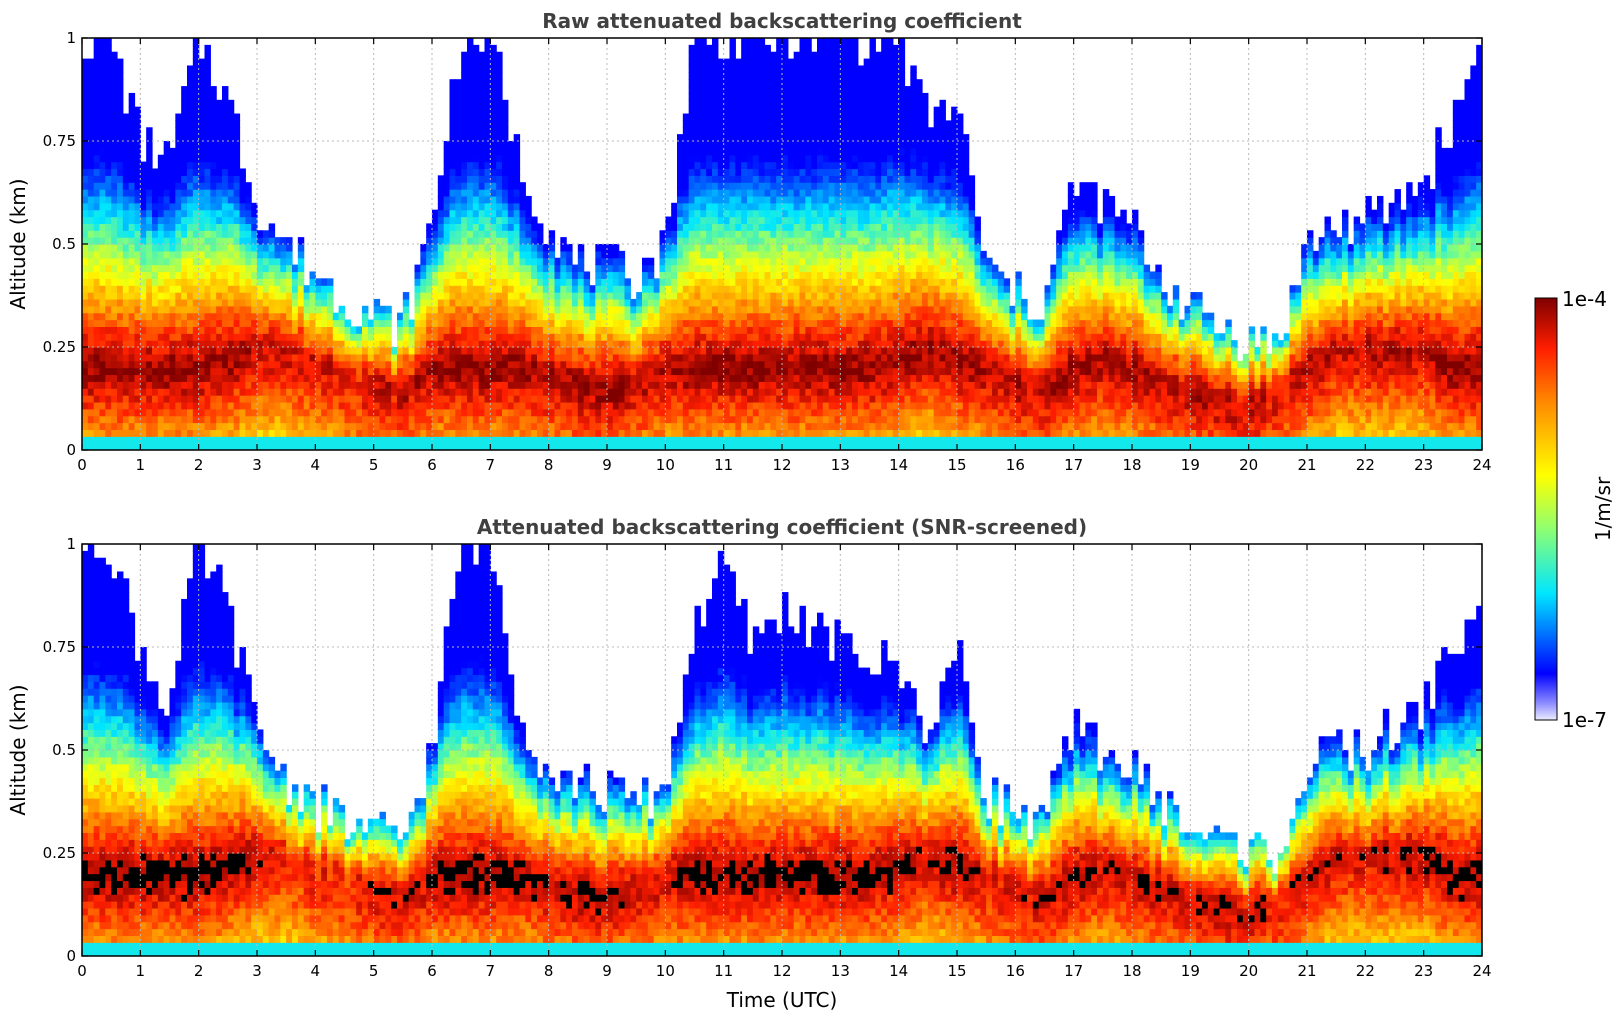  What do you see at coordinates (64, 750) in the screenshot?
I see `y-tick-label: 0.5` at bounding box center [64, 750].